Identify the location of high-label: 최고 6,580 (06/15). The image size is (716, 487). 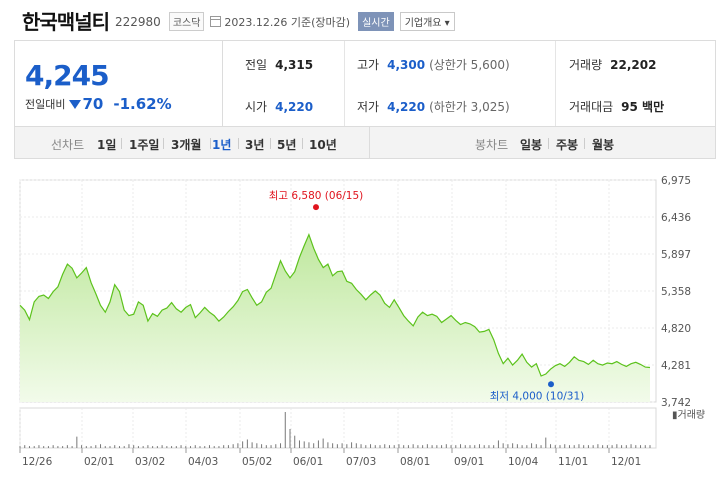
(316, 196).